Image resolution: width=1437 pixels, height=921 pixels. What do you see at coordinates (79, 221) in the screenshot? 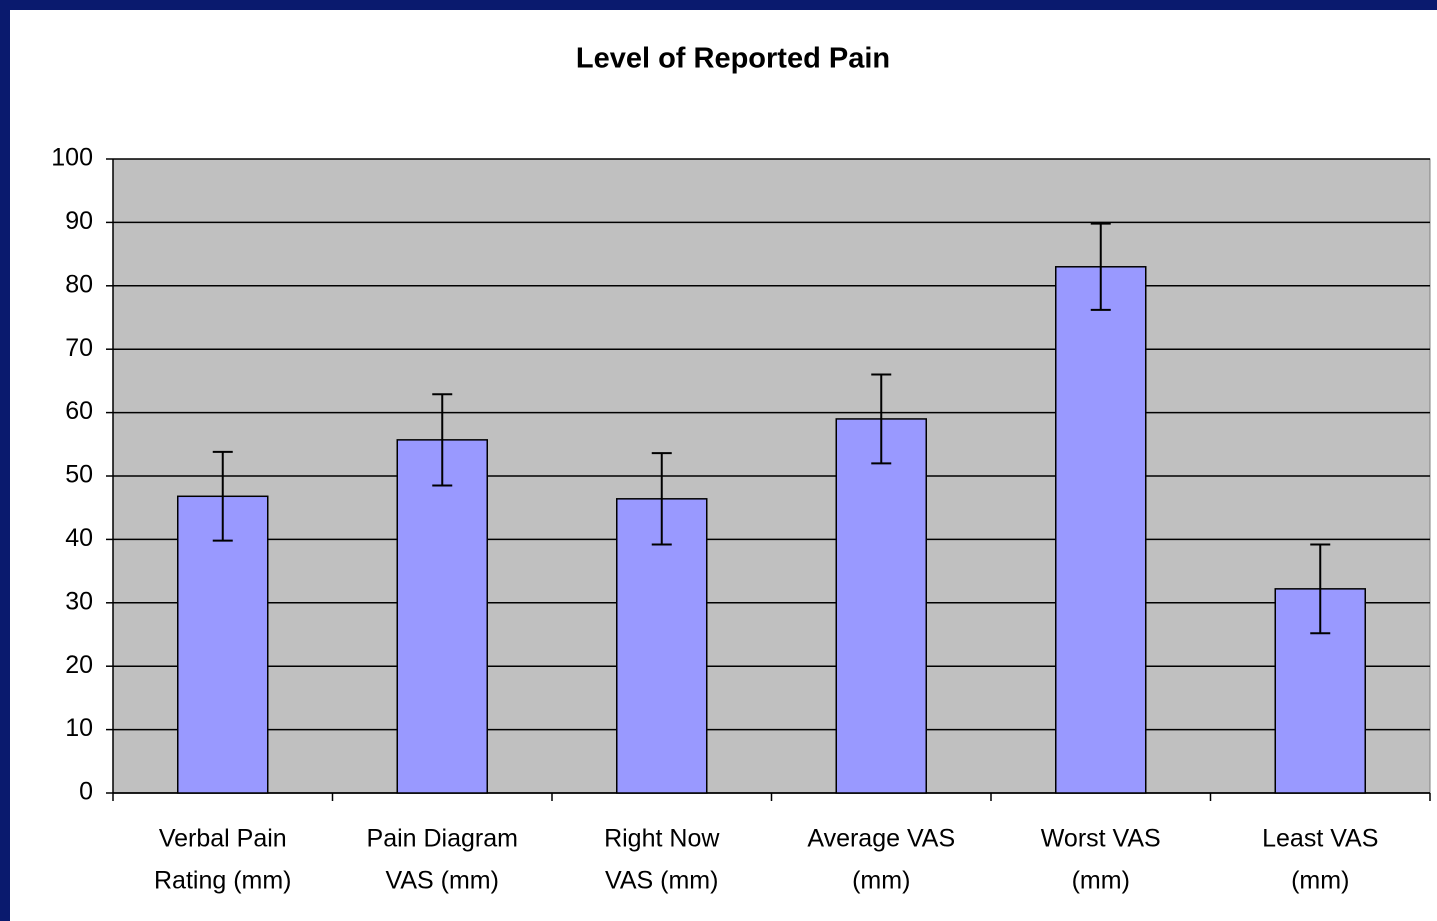
I see `y-tick-label: 90` at bounding box center [79, 221].